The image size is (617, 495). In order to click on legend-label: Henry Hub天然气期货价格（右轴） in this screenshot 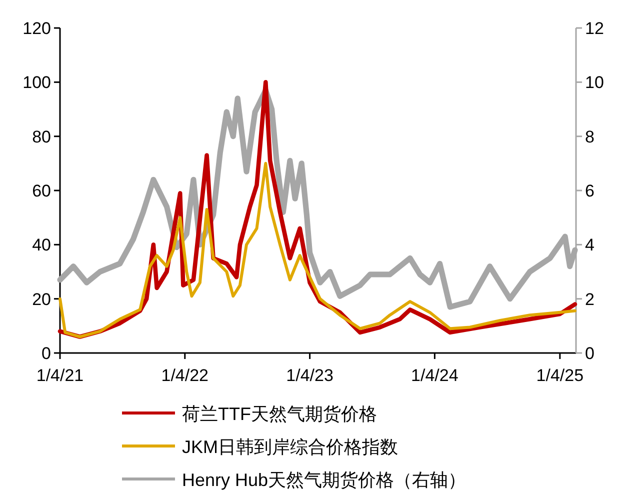, I will do `click(324, 480)`.